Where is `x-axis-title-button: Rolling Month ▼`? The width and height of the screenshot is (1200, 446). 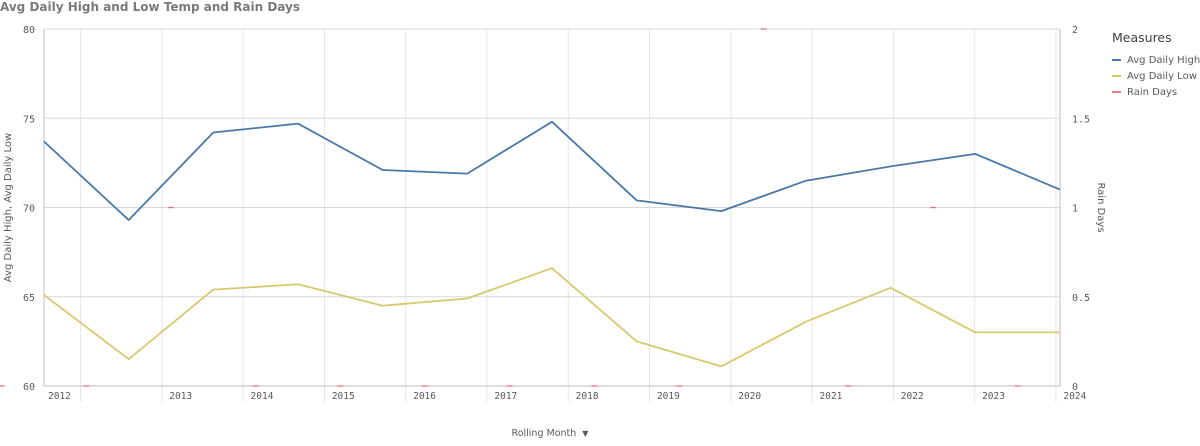
x-axis-title-button: Rolling Month ▼ is located at coordinates (550, 433).